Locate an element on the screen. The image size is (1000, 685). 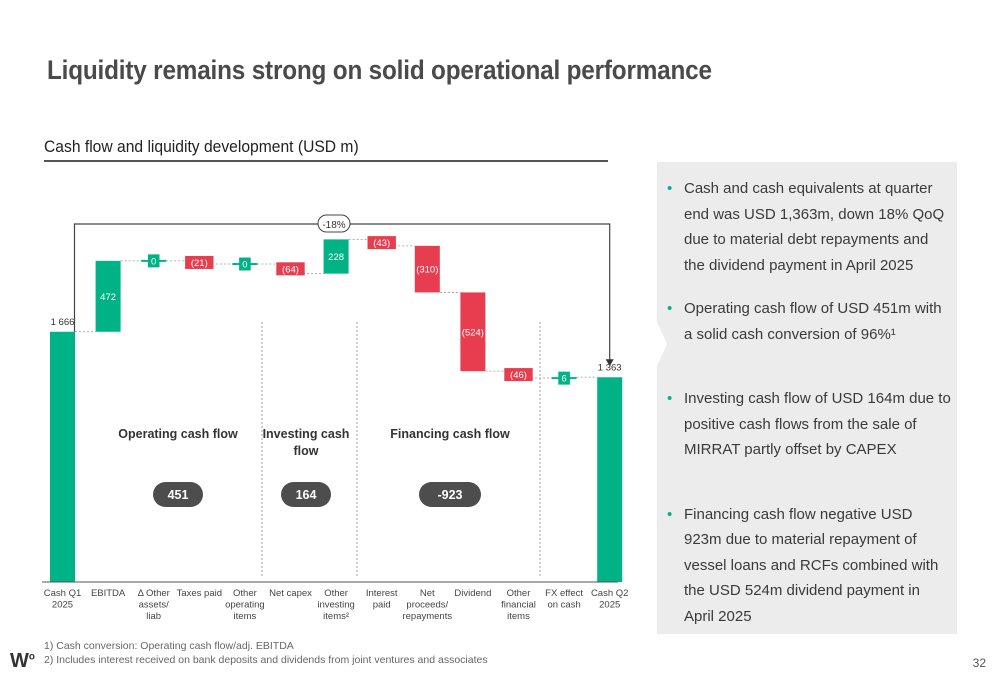
group-title: flow is located at coordinates (306, 451).